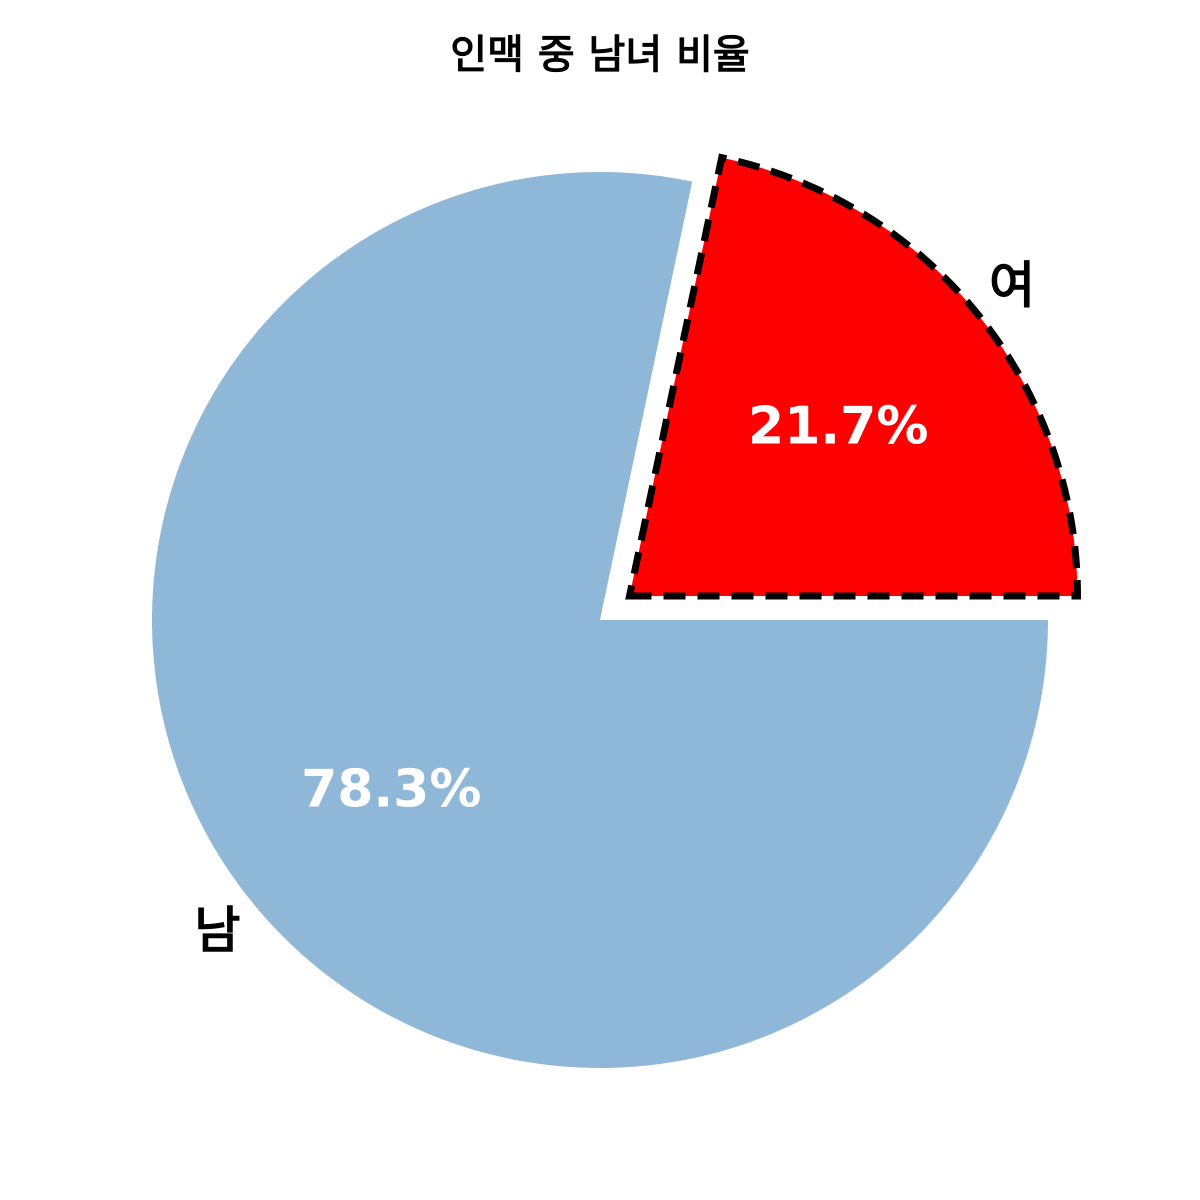  I want to click on pct-label-female: 21.7%, so click(838, 427).